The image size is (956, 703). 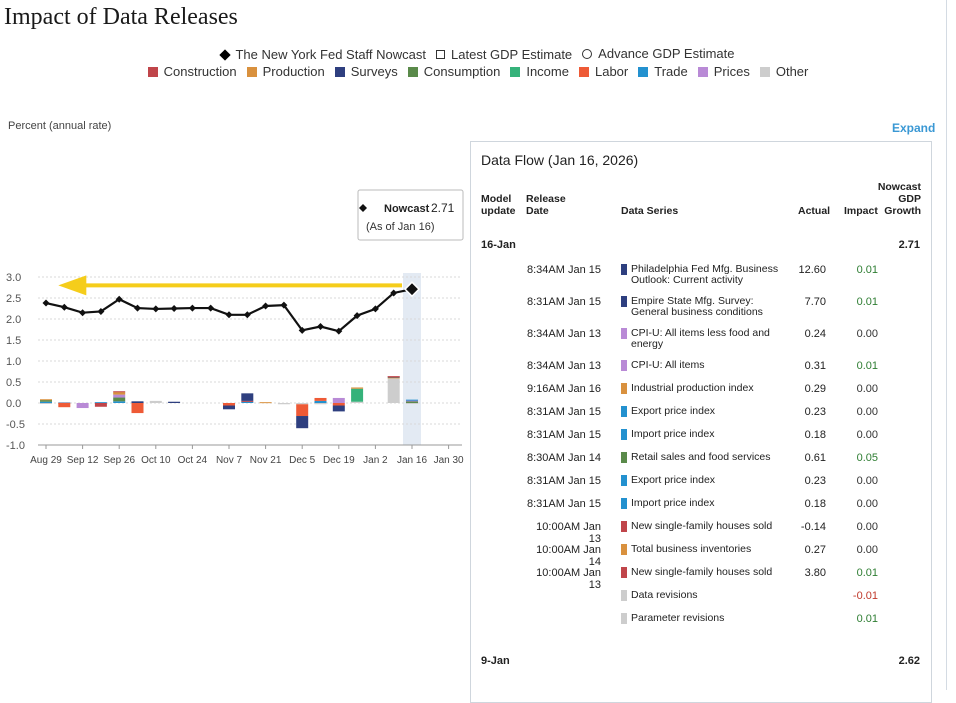 I want to click on legend-category-surveys: Surveys, so click(x=366, y=71).